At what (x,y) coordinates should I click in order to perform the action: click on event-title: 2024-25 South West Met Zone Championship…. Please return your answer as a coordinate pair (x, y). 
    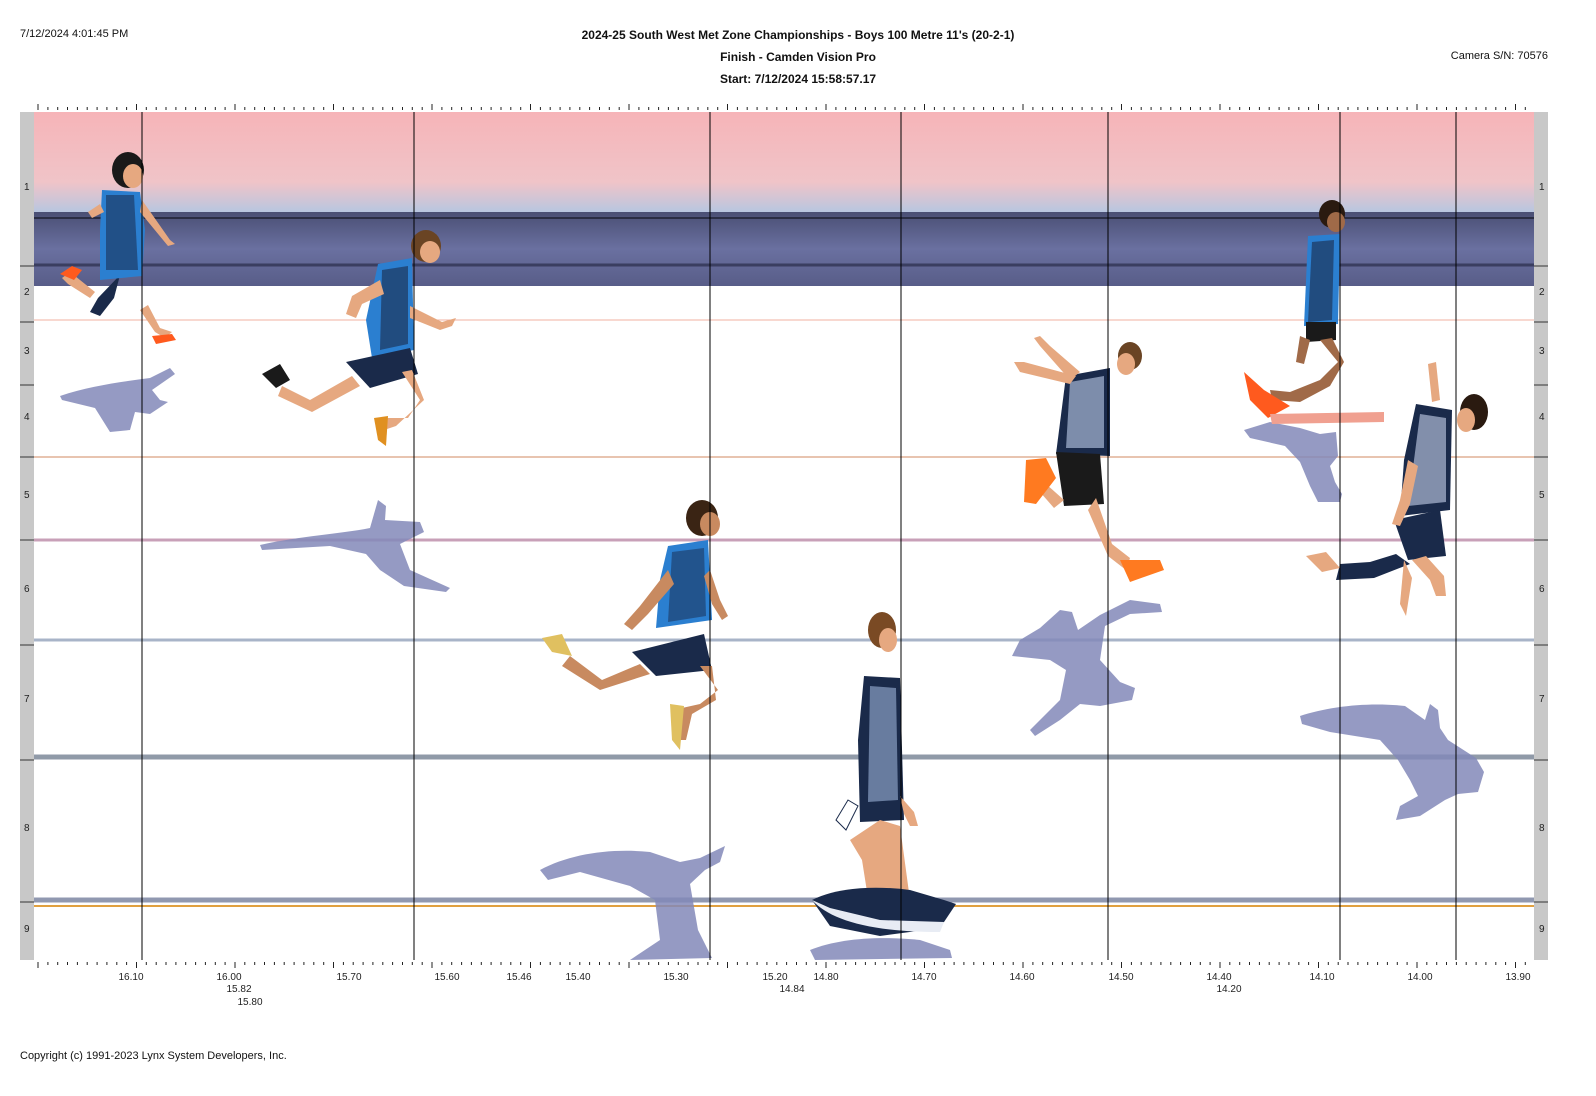
    Looking at the image, I should click on (798, 35).